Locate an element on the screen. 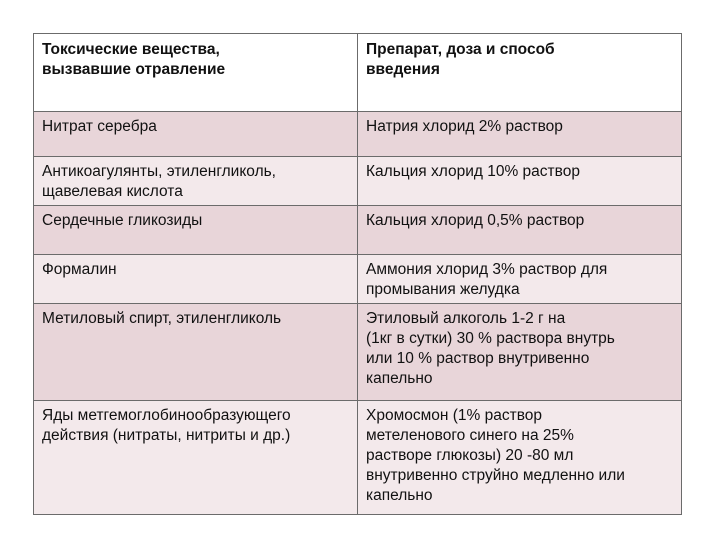 This screenshot has width=720, height=540. header-drug-dose-route: Препарат, доза и способ введения is located at coordinates (519, 72).